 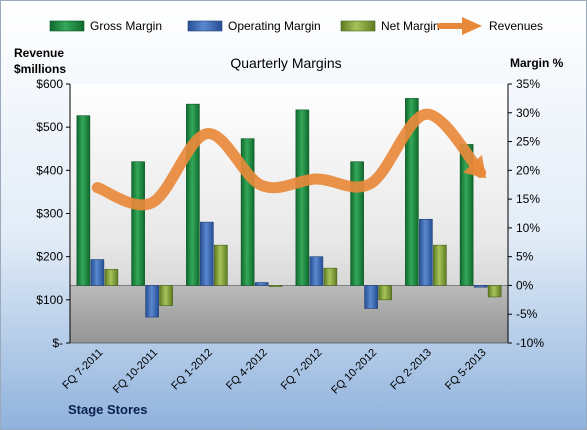 I want to click on left-tick-label: $-, so click(x=57, y=343).